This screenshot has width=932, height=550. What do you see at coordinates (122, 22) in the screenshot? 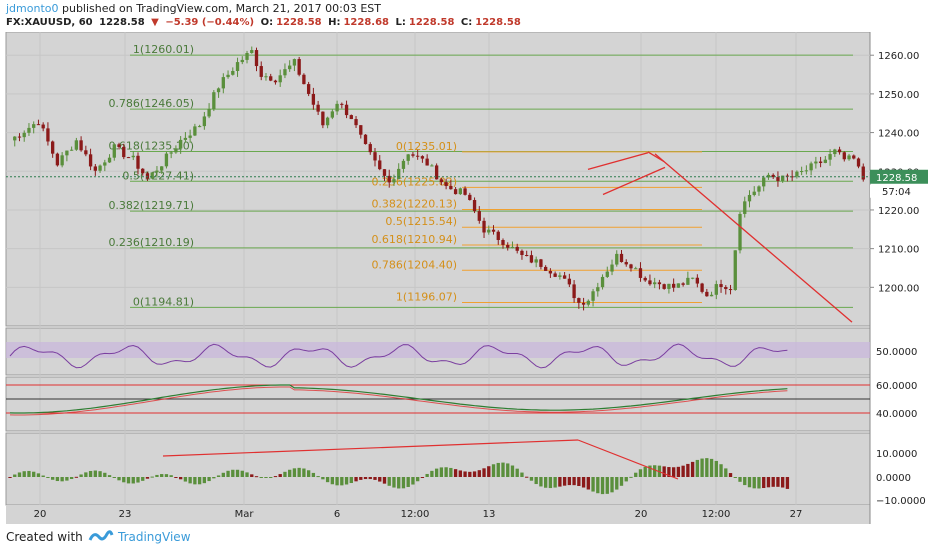
I see `last-price: 1228.58` at bounding box center [122, 22].